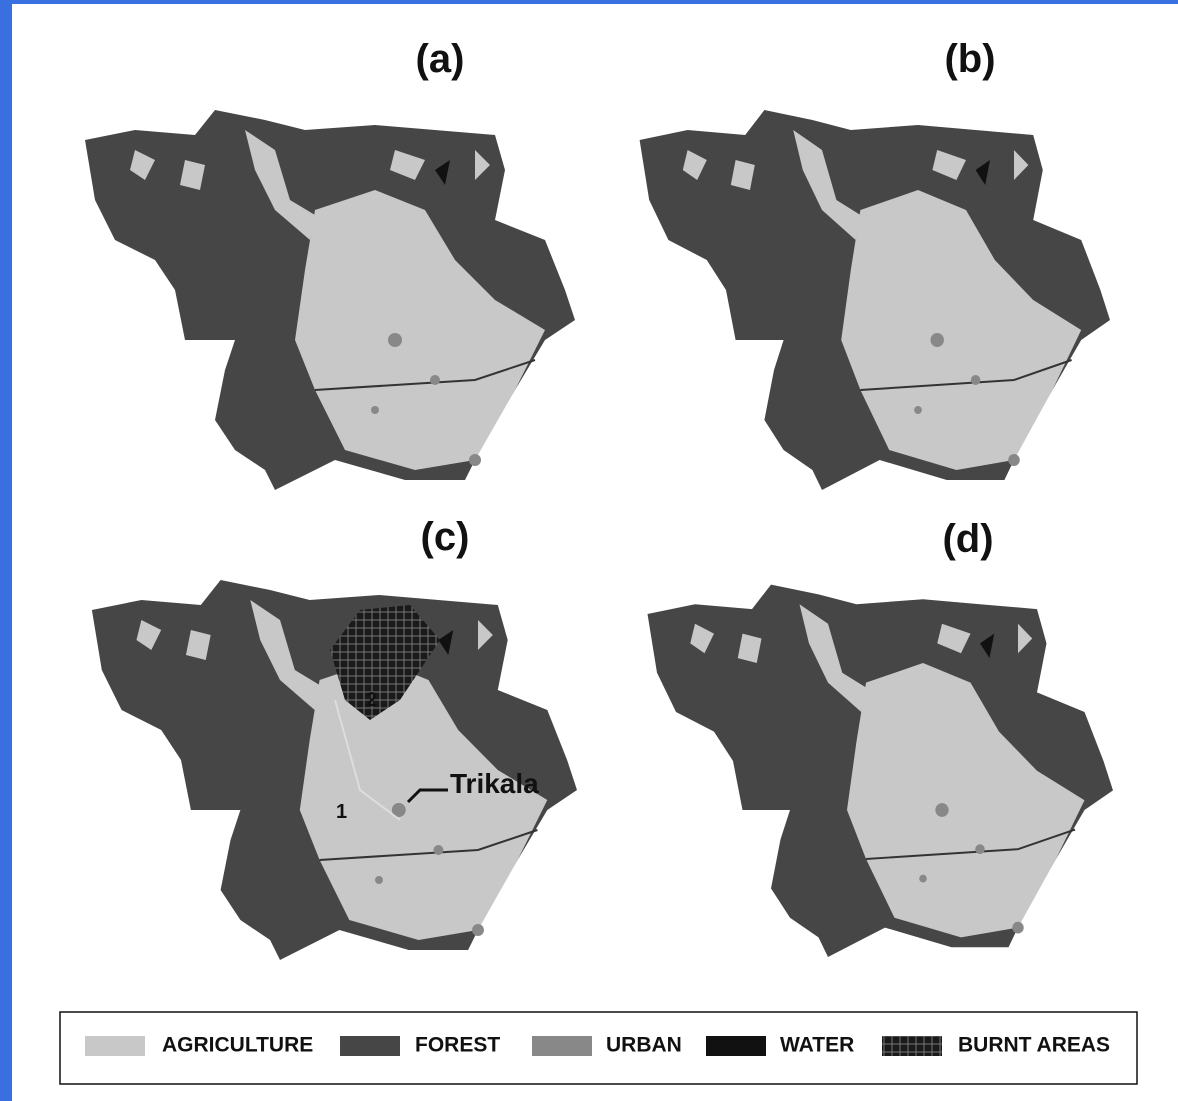 This screenshot has height=1101, width=1178. Describe the element at coordinates (967, 539) in the screenshot. I see `panel-label: (d)` at that location.